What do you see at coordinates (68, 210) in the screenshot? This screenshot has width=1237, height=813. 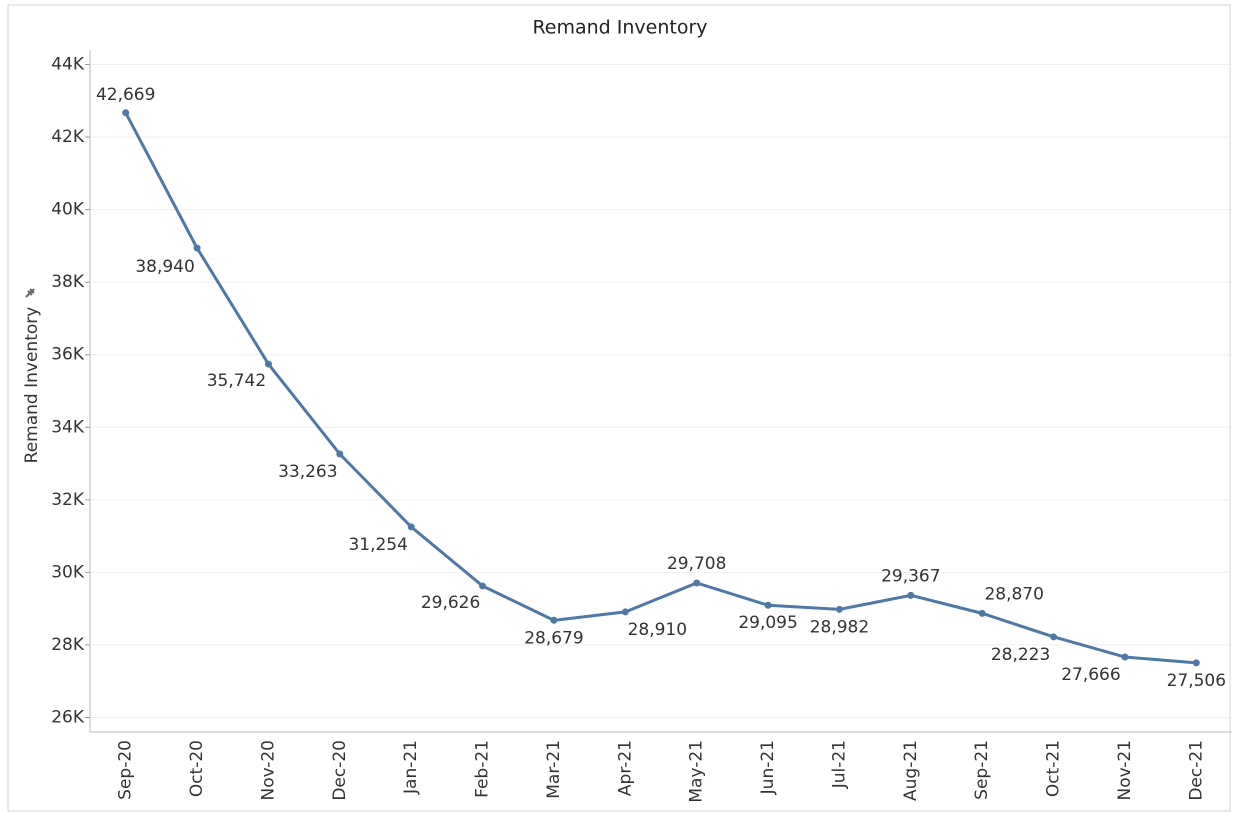 I see `y-tick-label: 40K` at bounding box center [68, 210].